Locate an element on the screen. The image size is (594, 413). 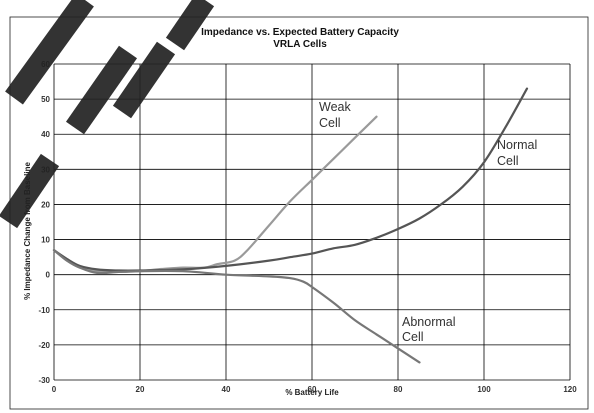
y-tick-label: 40 is located at coordinates (45, 134).